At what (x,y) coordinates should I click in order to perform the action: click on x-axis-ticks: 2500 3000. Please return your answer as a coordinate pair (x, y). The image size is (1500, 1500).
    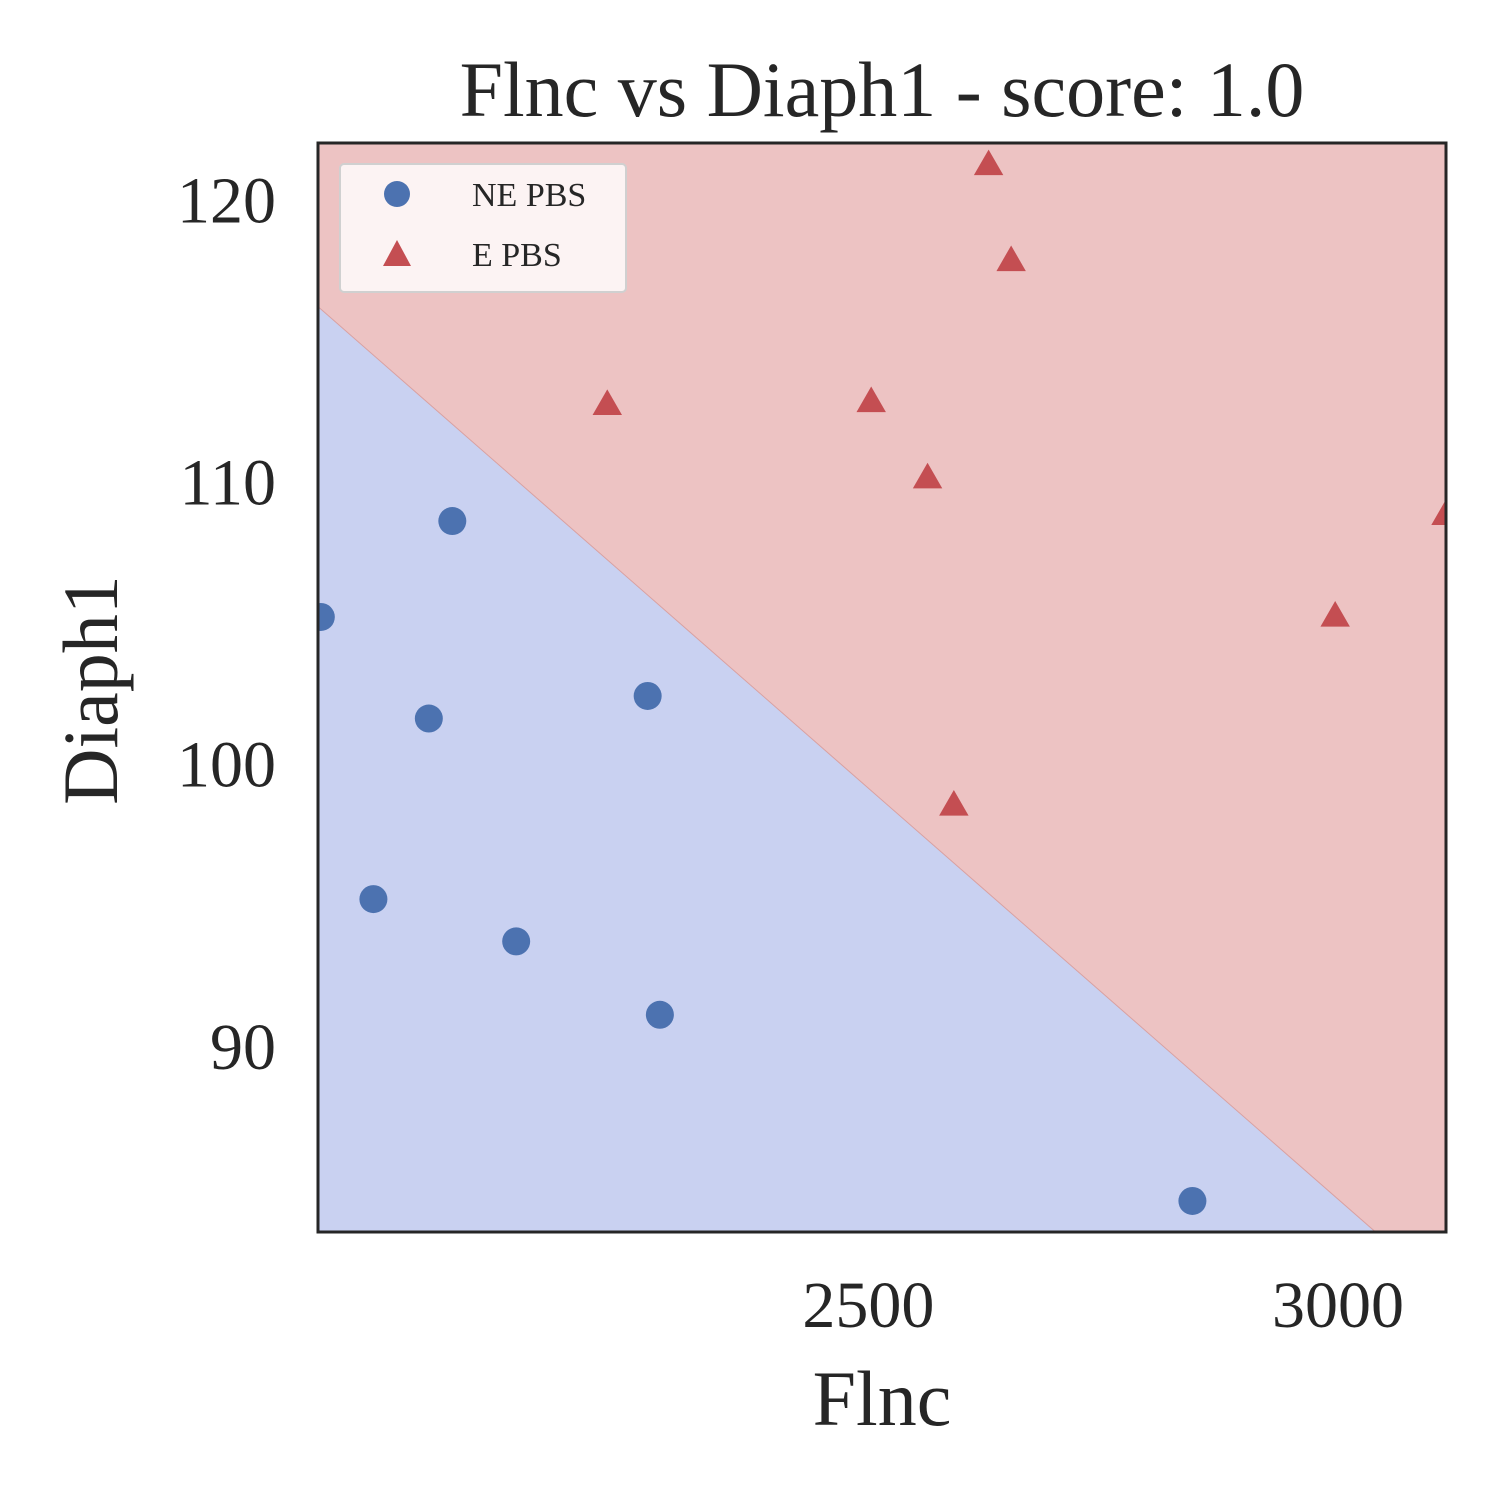
    Looking at the image, I should click on (1103, 1305).